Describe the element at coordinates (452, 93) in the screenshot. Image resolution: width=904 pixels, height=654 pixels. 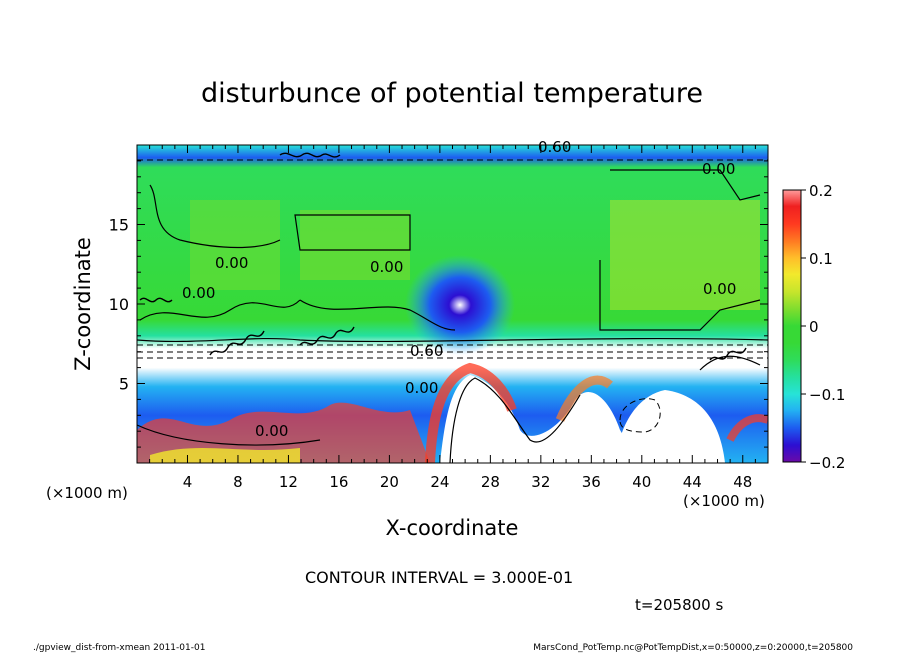
I see `chart-title: disturbunce of potential temperature` at that location.